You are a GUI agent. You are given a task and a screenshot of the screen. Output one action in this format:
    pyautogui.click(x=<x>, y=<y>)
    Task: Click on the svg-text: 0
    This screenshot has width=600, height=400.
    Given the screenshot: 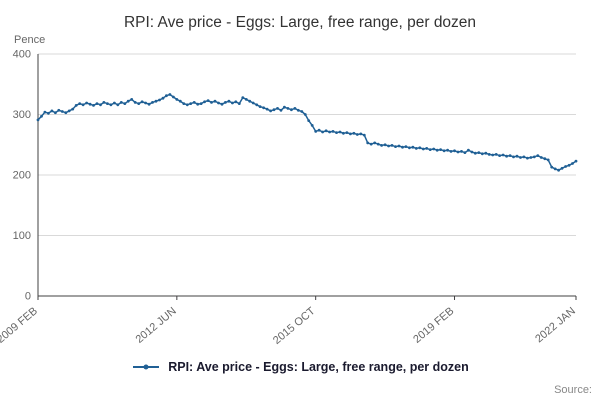 What is the action you would take?
    pyautogui.click(x=28, y=297)
    